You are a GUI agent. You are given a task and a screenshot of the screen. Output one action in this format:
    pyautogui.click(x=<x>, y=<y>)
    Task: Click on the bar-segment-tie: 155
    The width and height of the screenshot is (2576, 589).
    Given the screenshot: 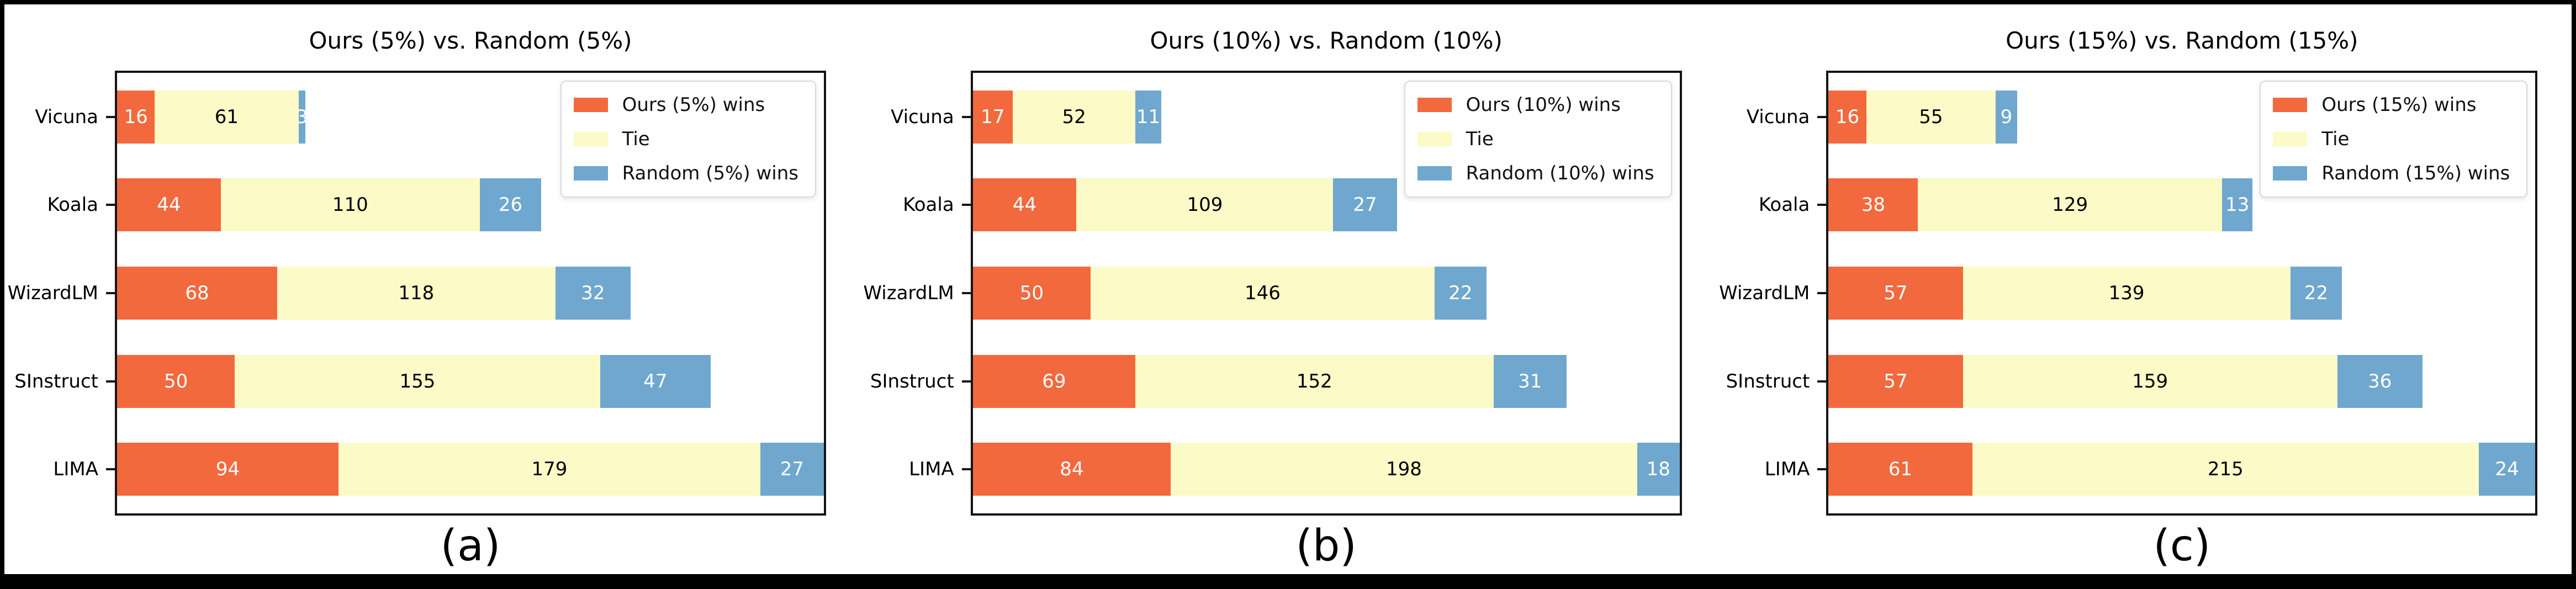 What is the action you would take?
    pyautogui.click(x=417, y=381)
    